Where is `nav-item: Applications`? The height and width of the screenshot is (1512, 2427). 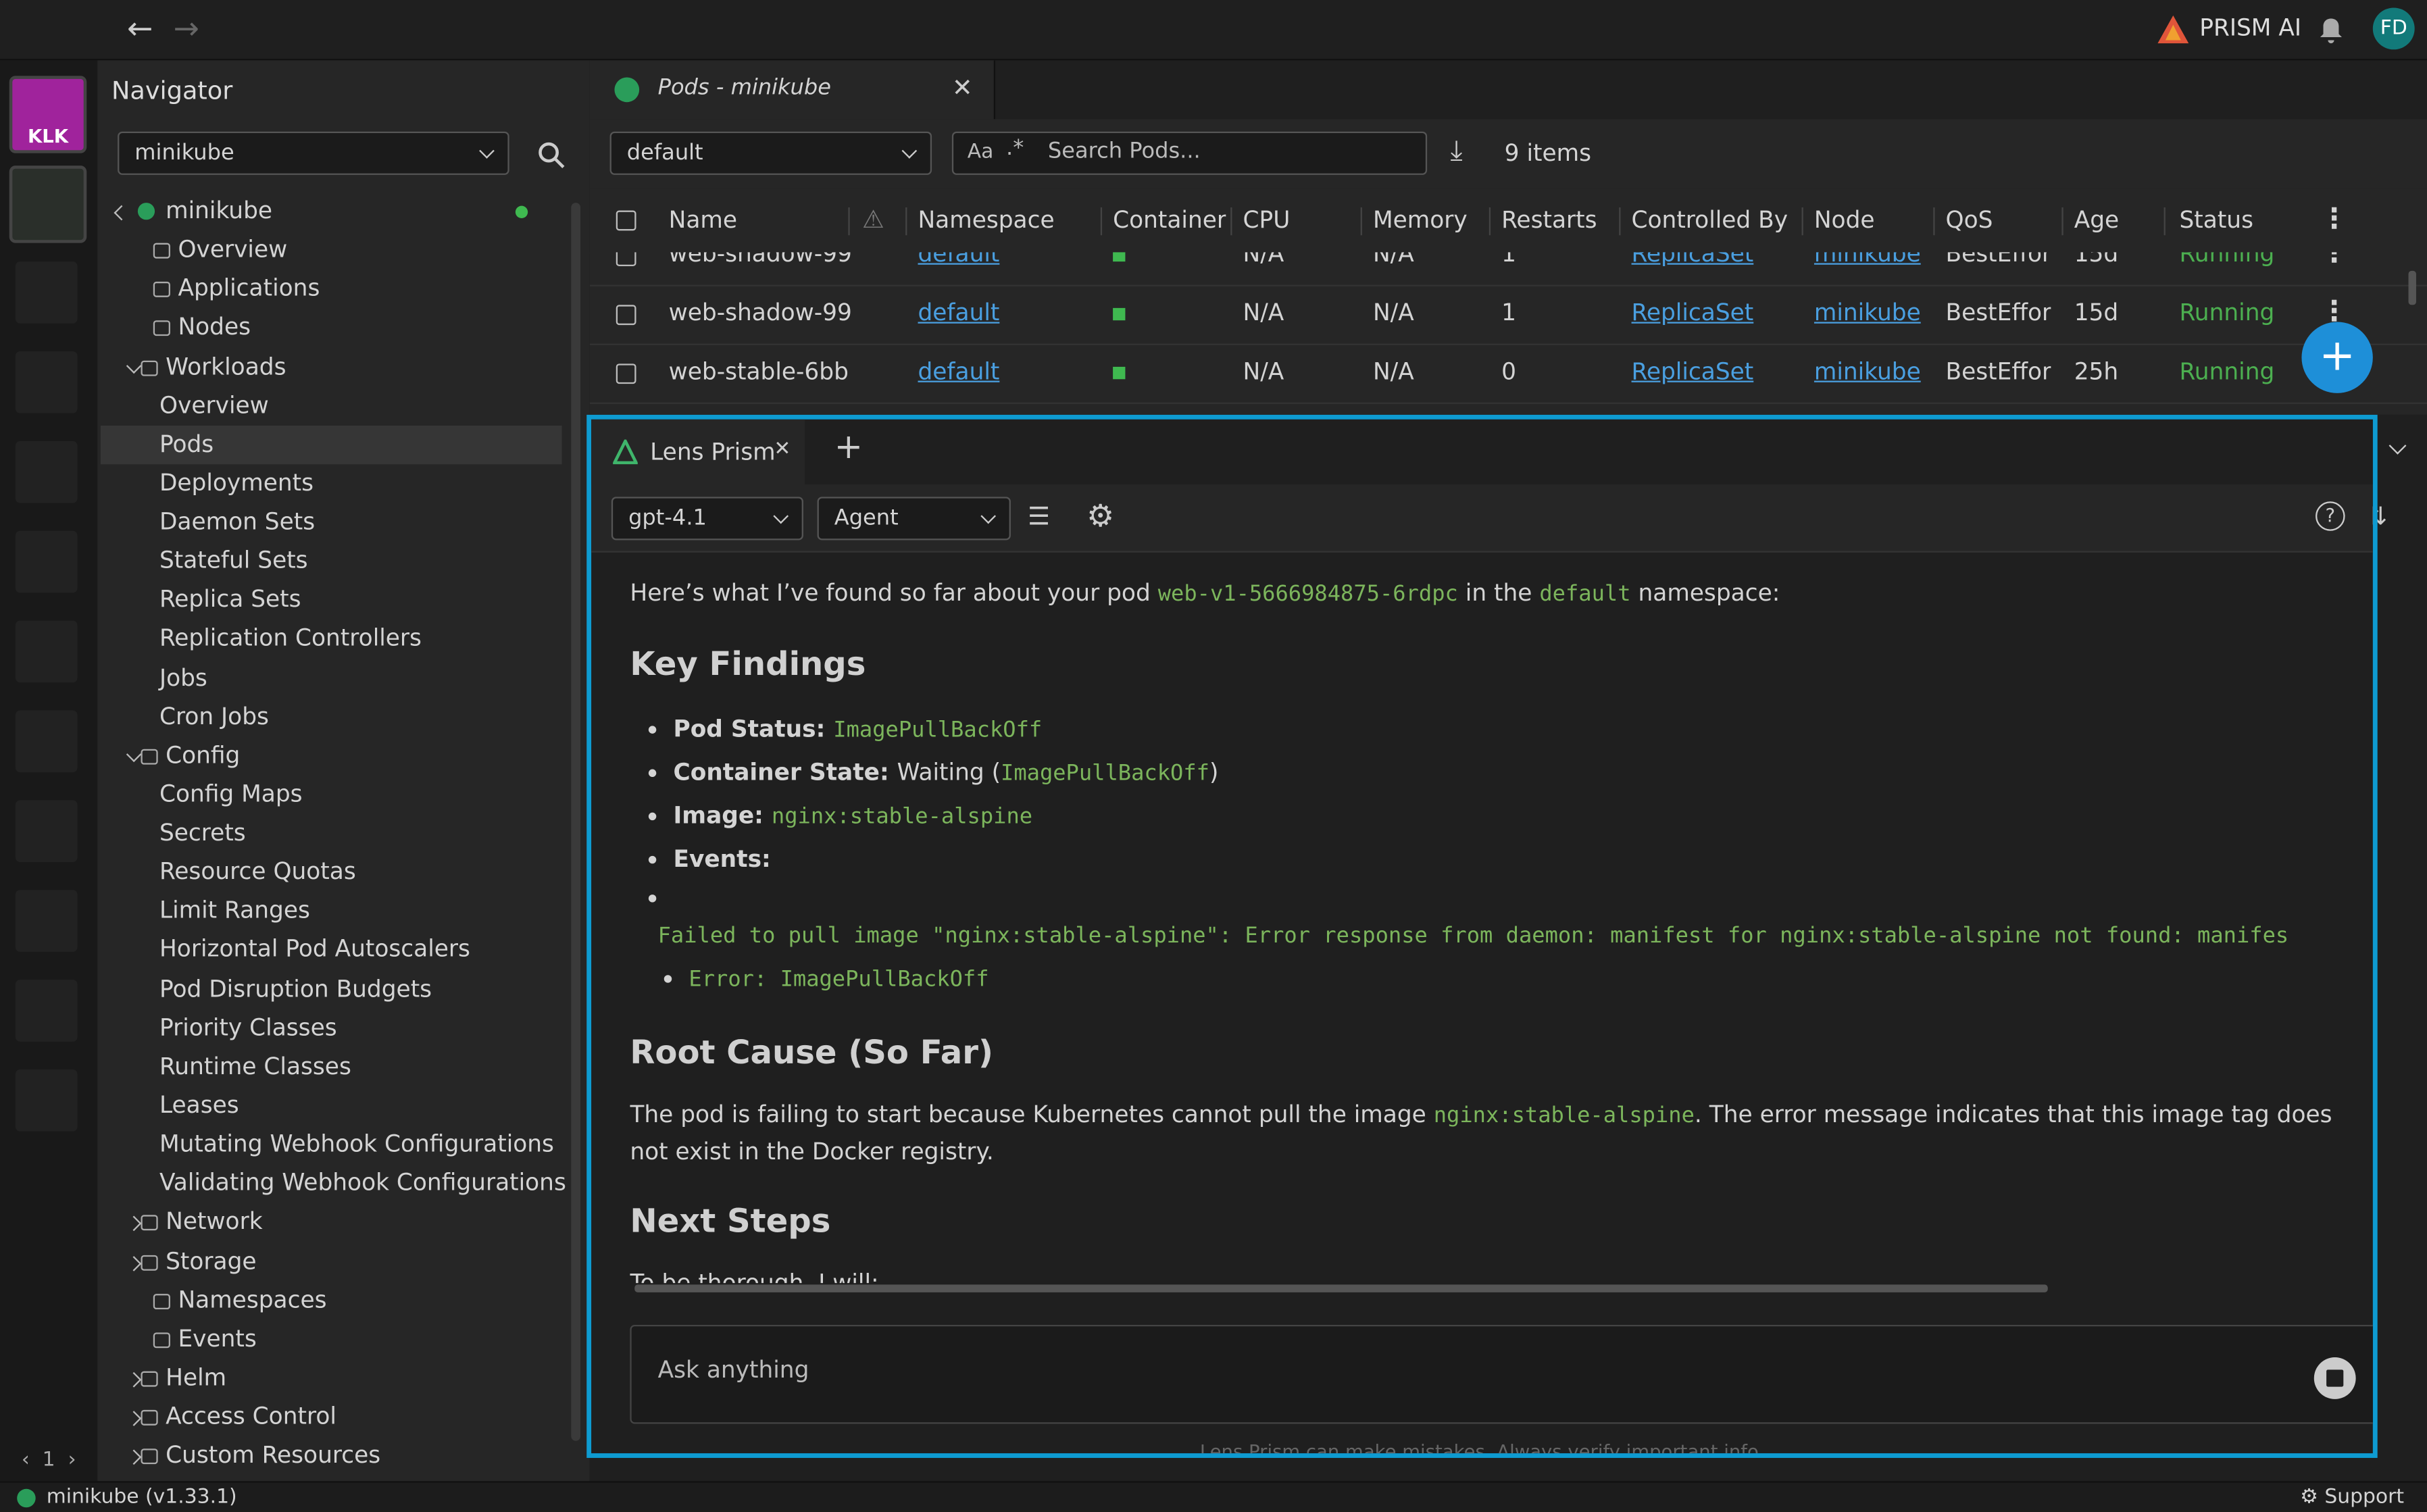
nav-item: Applications is located at coordinates (331, 289).